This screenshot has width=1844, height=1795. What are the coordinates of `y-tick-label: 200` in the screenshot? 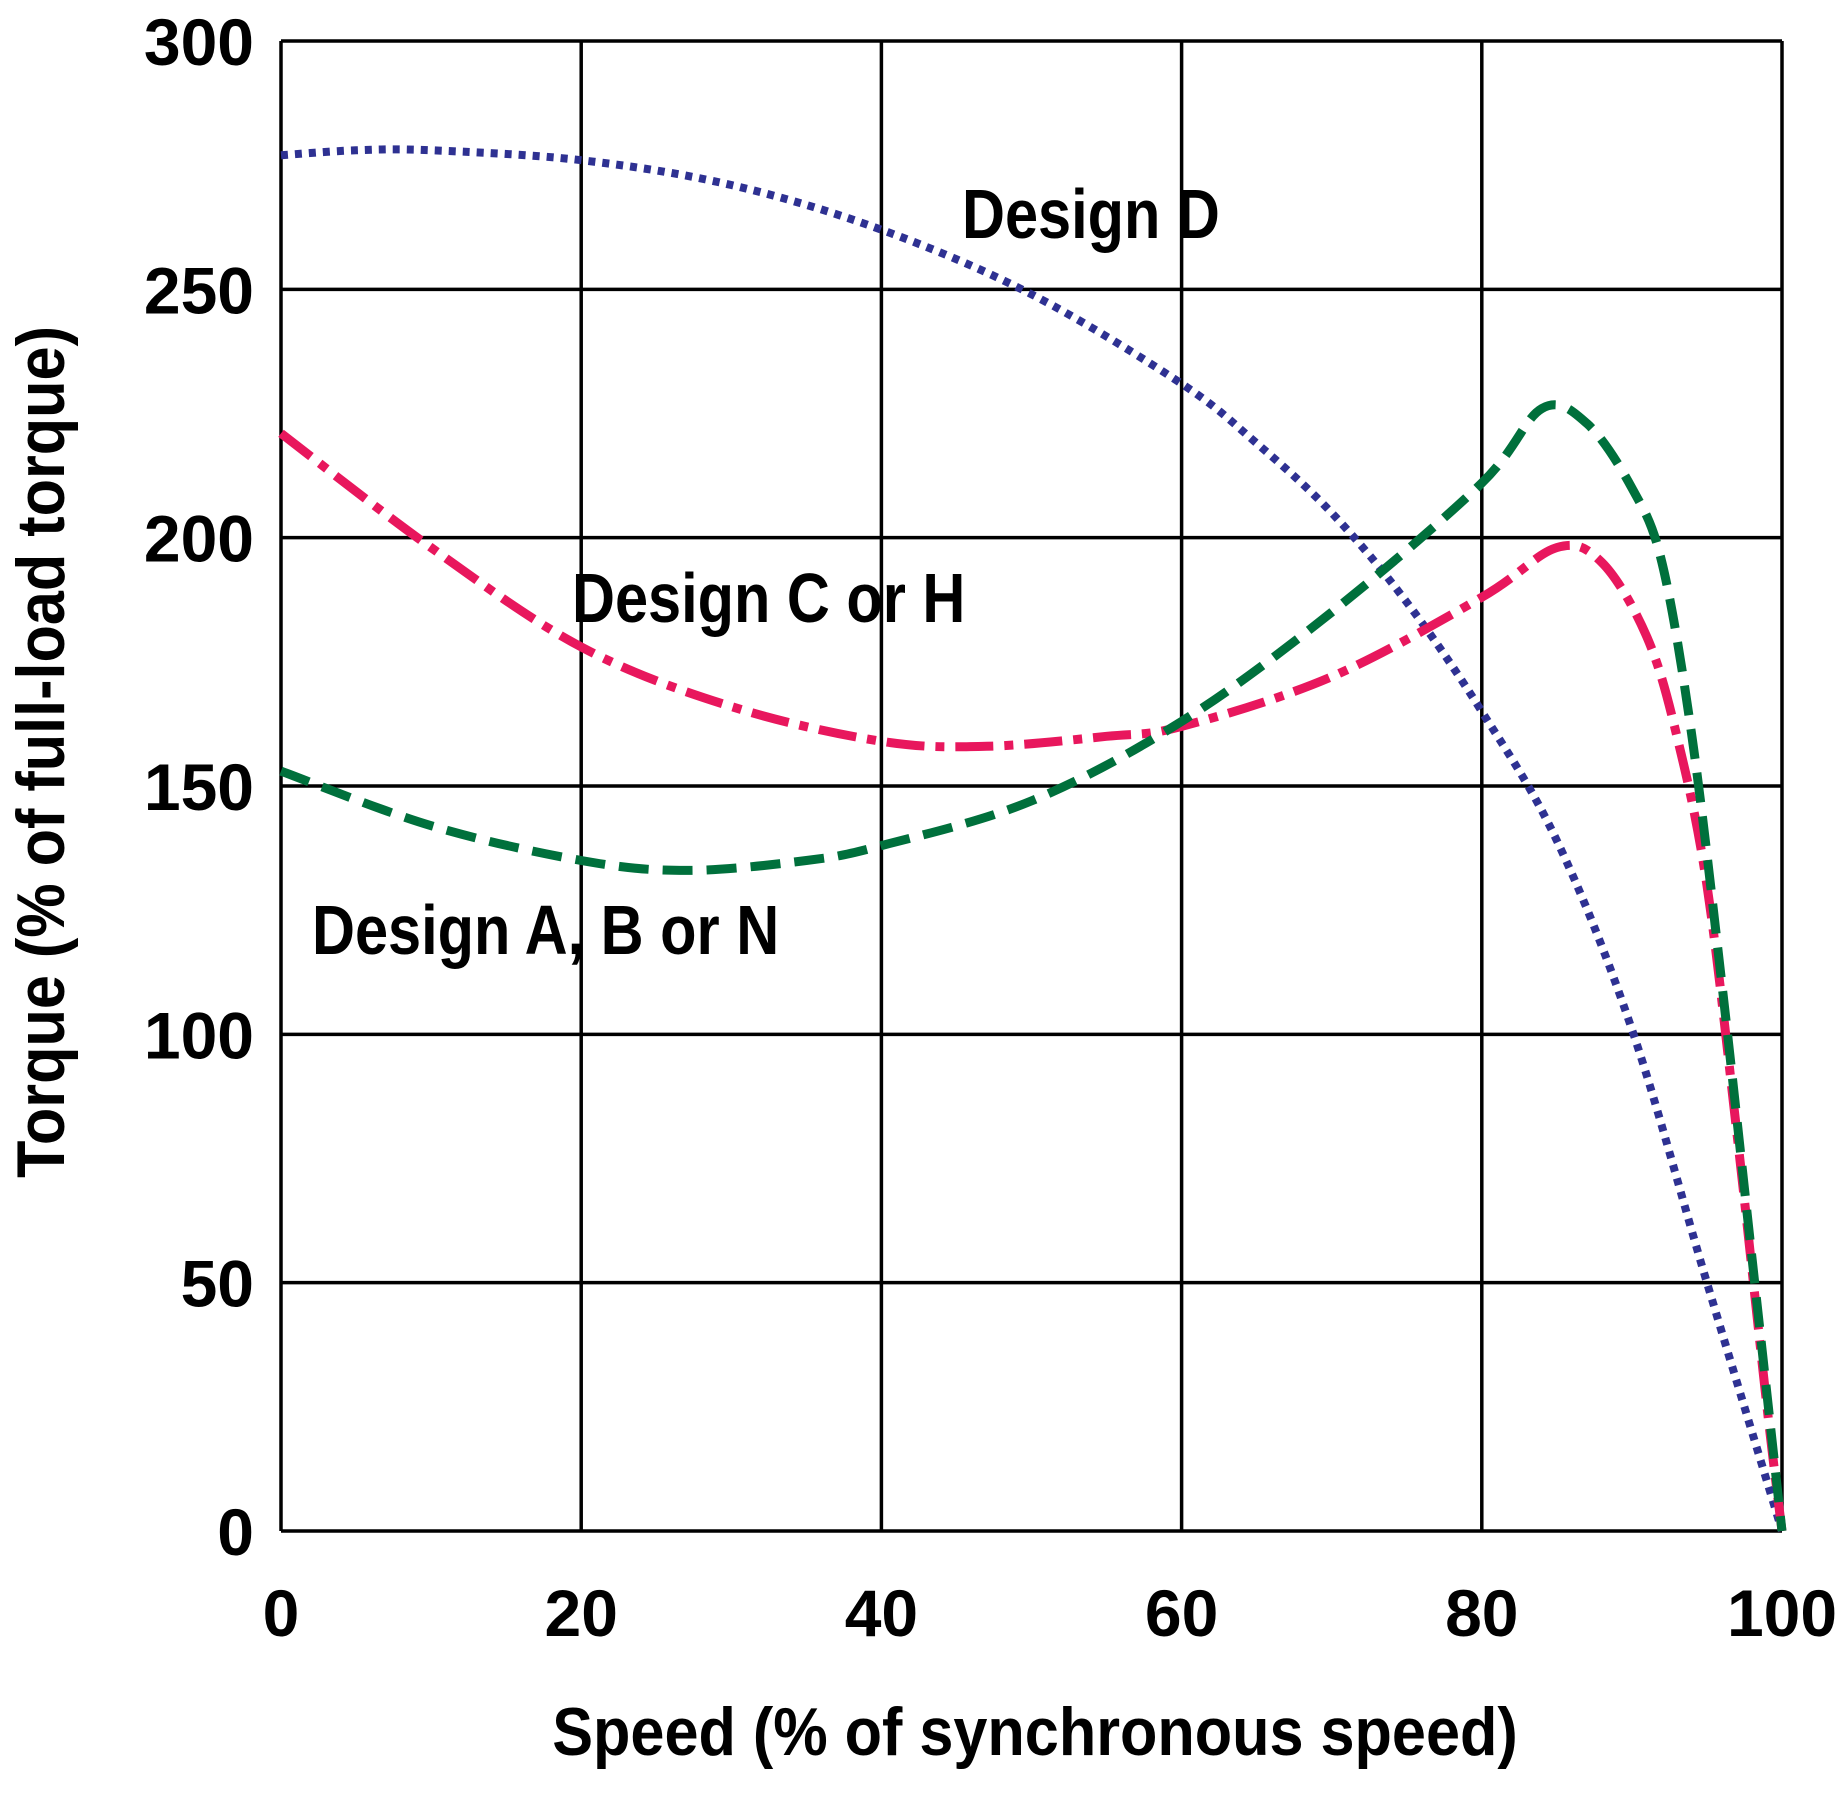 It's located at (199, 539).